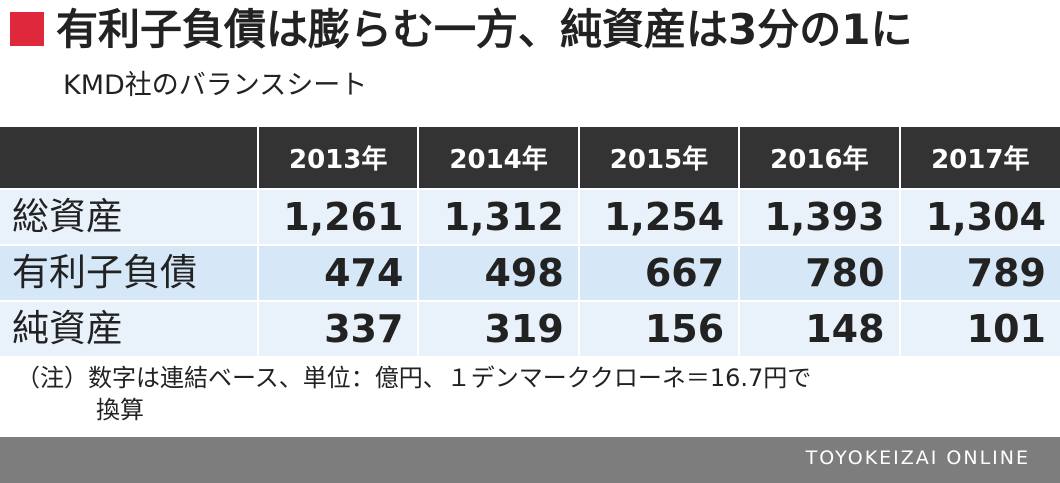  Describe the element at coordinates (27, 29) in the screenshot. I see `title-marker-icon` at that location.